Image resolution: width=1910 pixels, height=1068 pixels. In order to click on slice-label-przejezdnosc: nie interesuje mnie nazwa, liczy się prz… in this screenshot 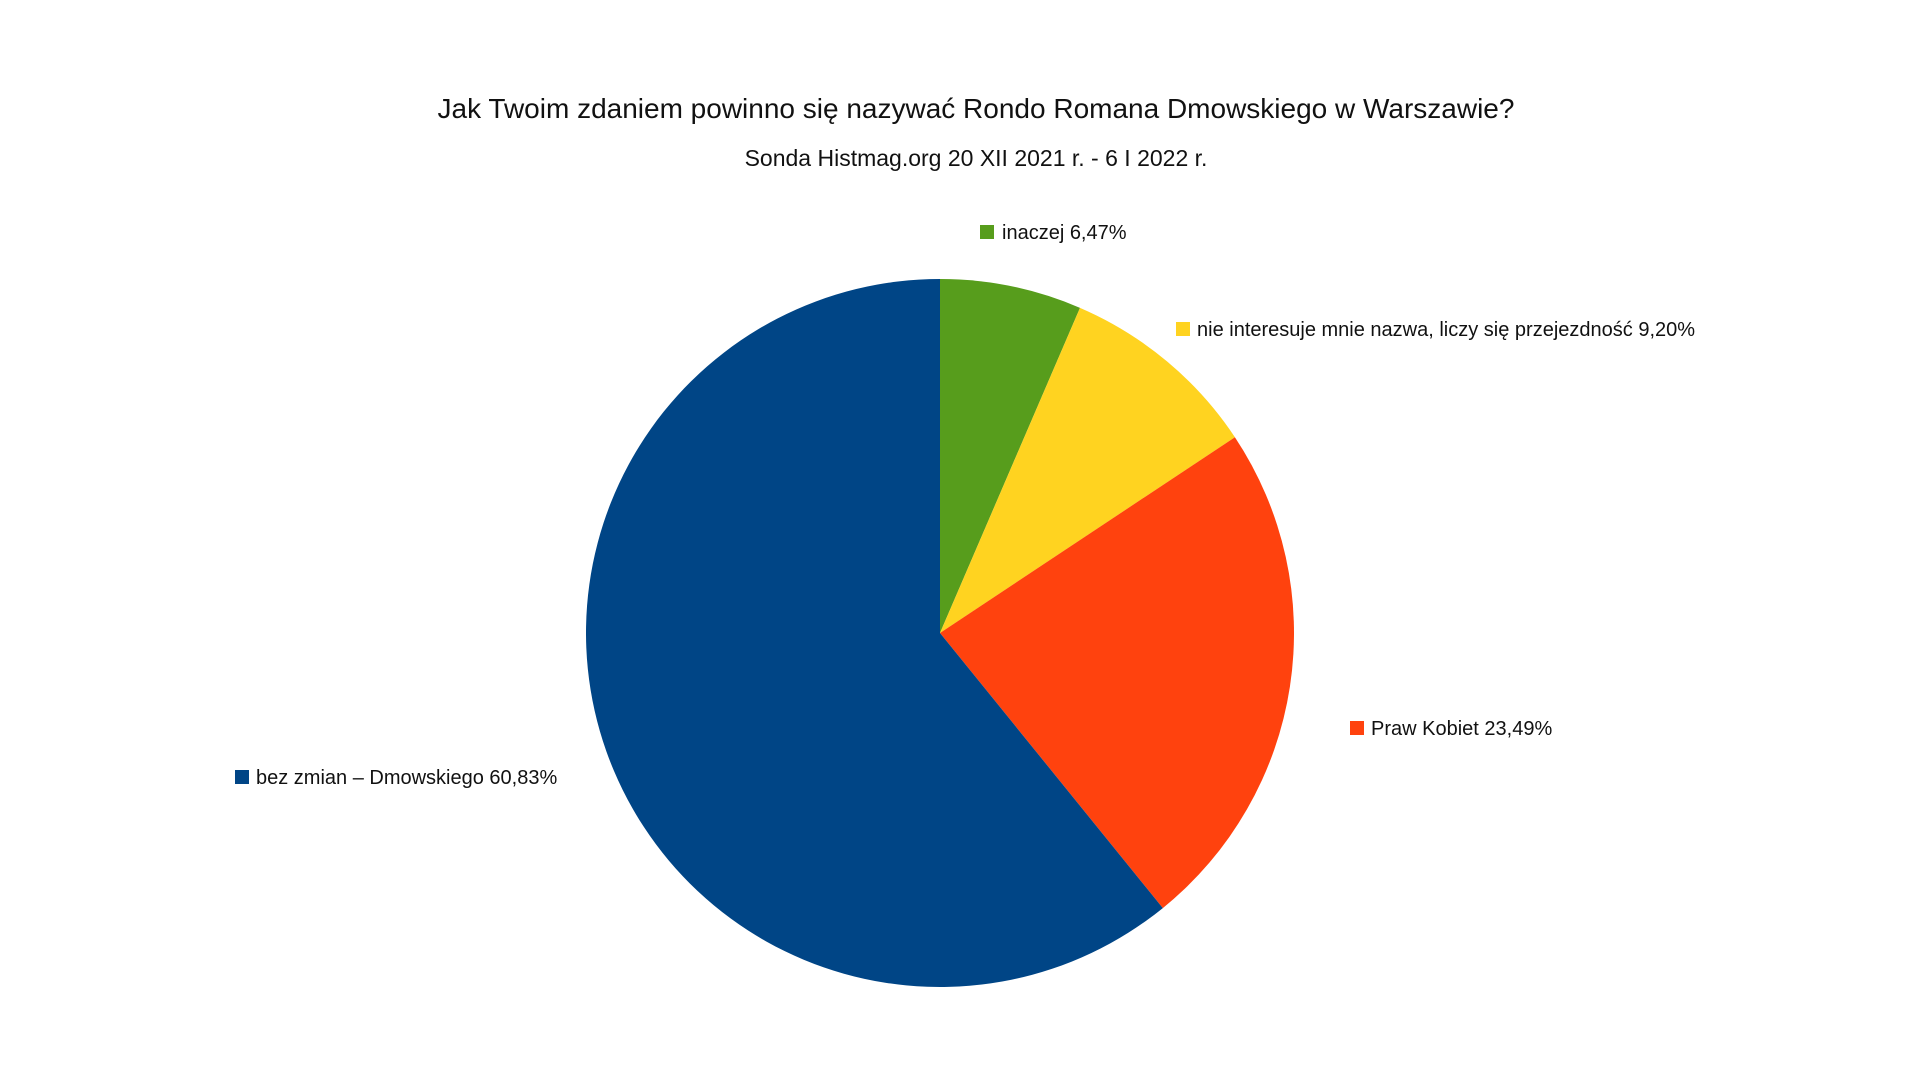, I will do `click(1446, 330)`.